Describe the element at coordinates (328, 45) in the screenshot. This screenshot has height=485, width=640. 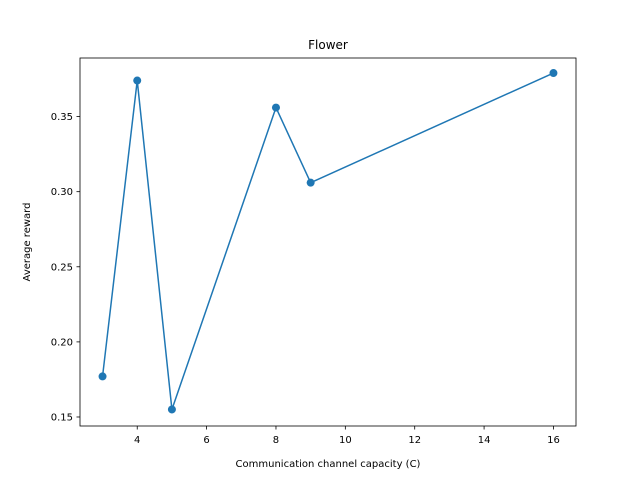
I see `chart-title: Flower` at that location.